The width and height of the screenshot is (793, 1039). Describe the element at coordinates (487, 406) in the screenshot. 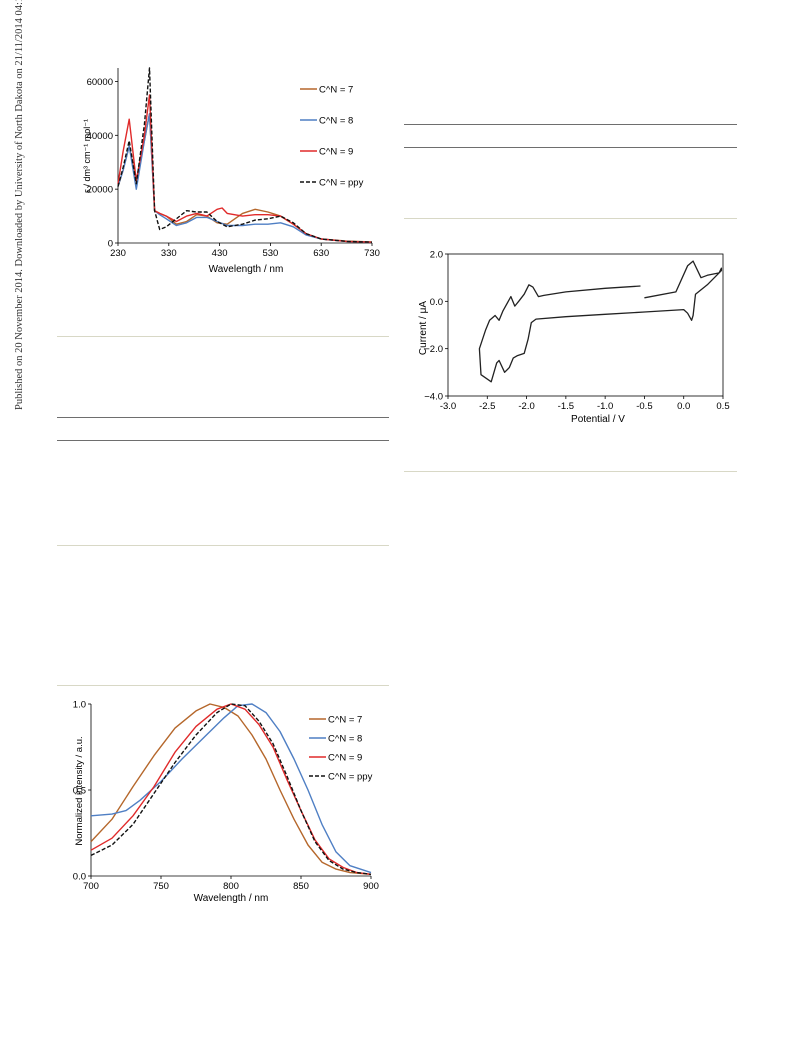

I see `x-tick-label: -2.5` at that location.